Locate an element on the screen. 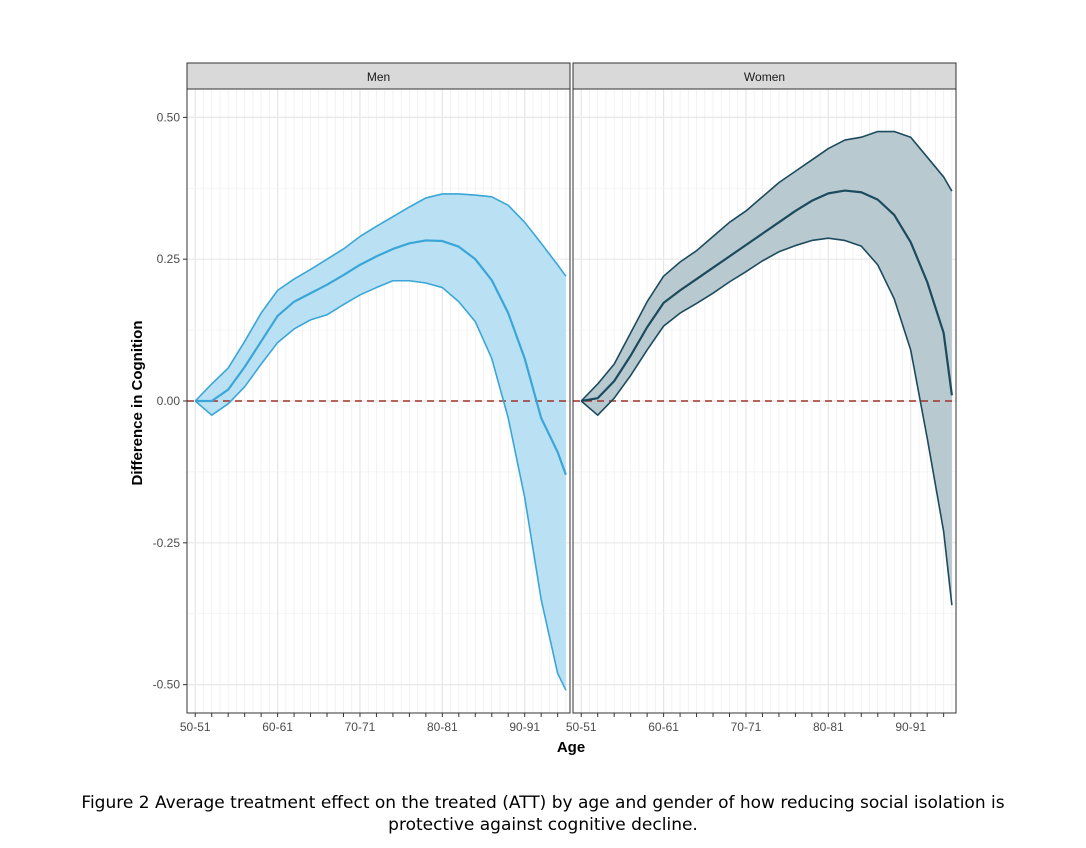 The image size is (1086, 848). y-tick-label: 0.50 is located at coordinates (169, 117).